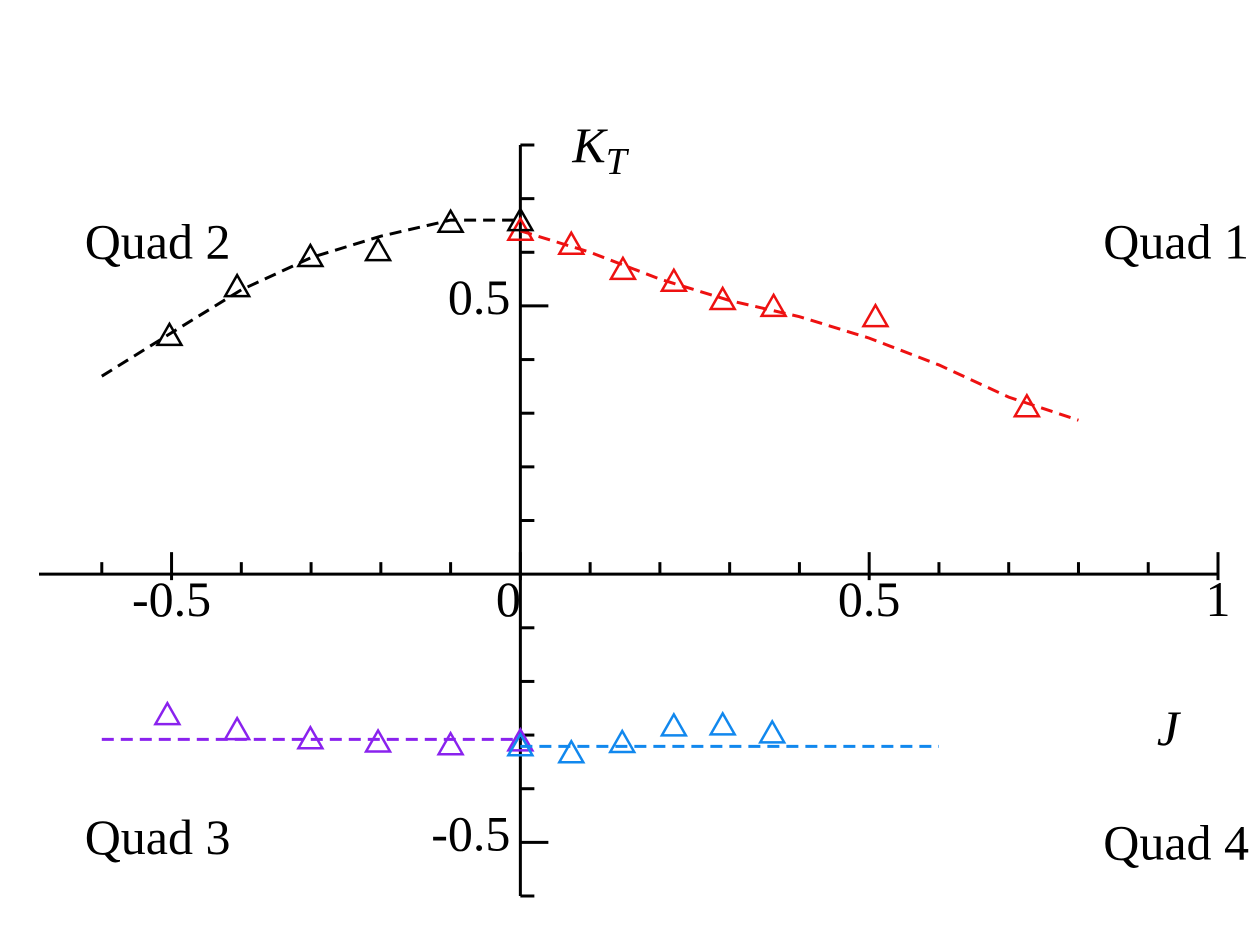  I want to click on quadrant-label: Quad 2, so click(158, 242).